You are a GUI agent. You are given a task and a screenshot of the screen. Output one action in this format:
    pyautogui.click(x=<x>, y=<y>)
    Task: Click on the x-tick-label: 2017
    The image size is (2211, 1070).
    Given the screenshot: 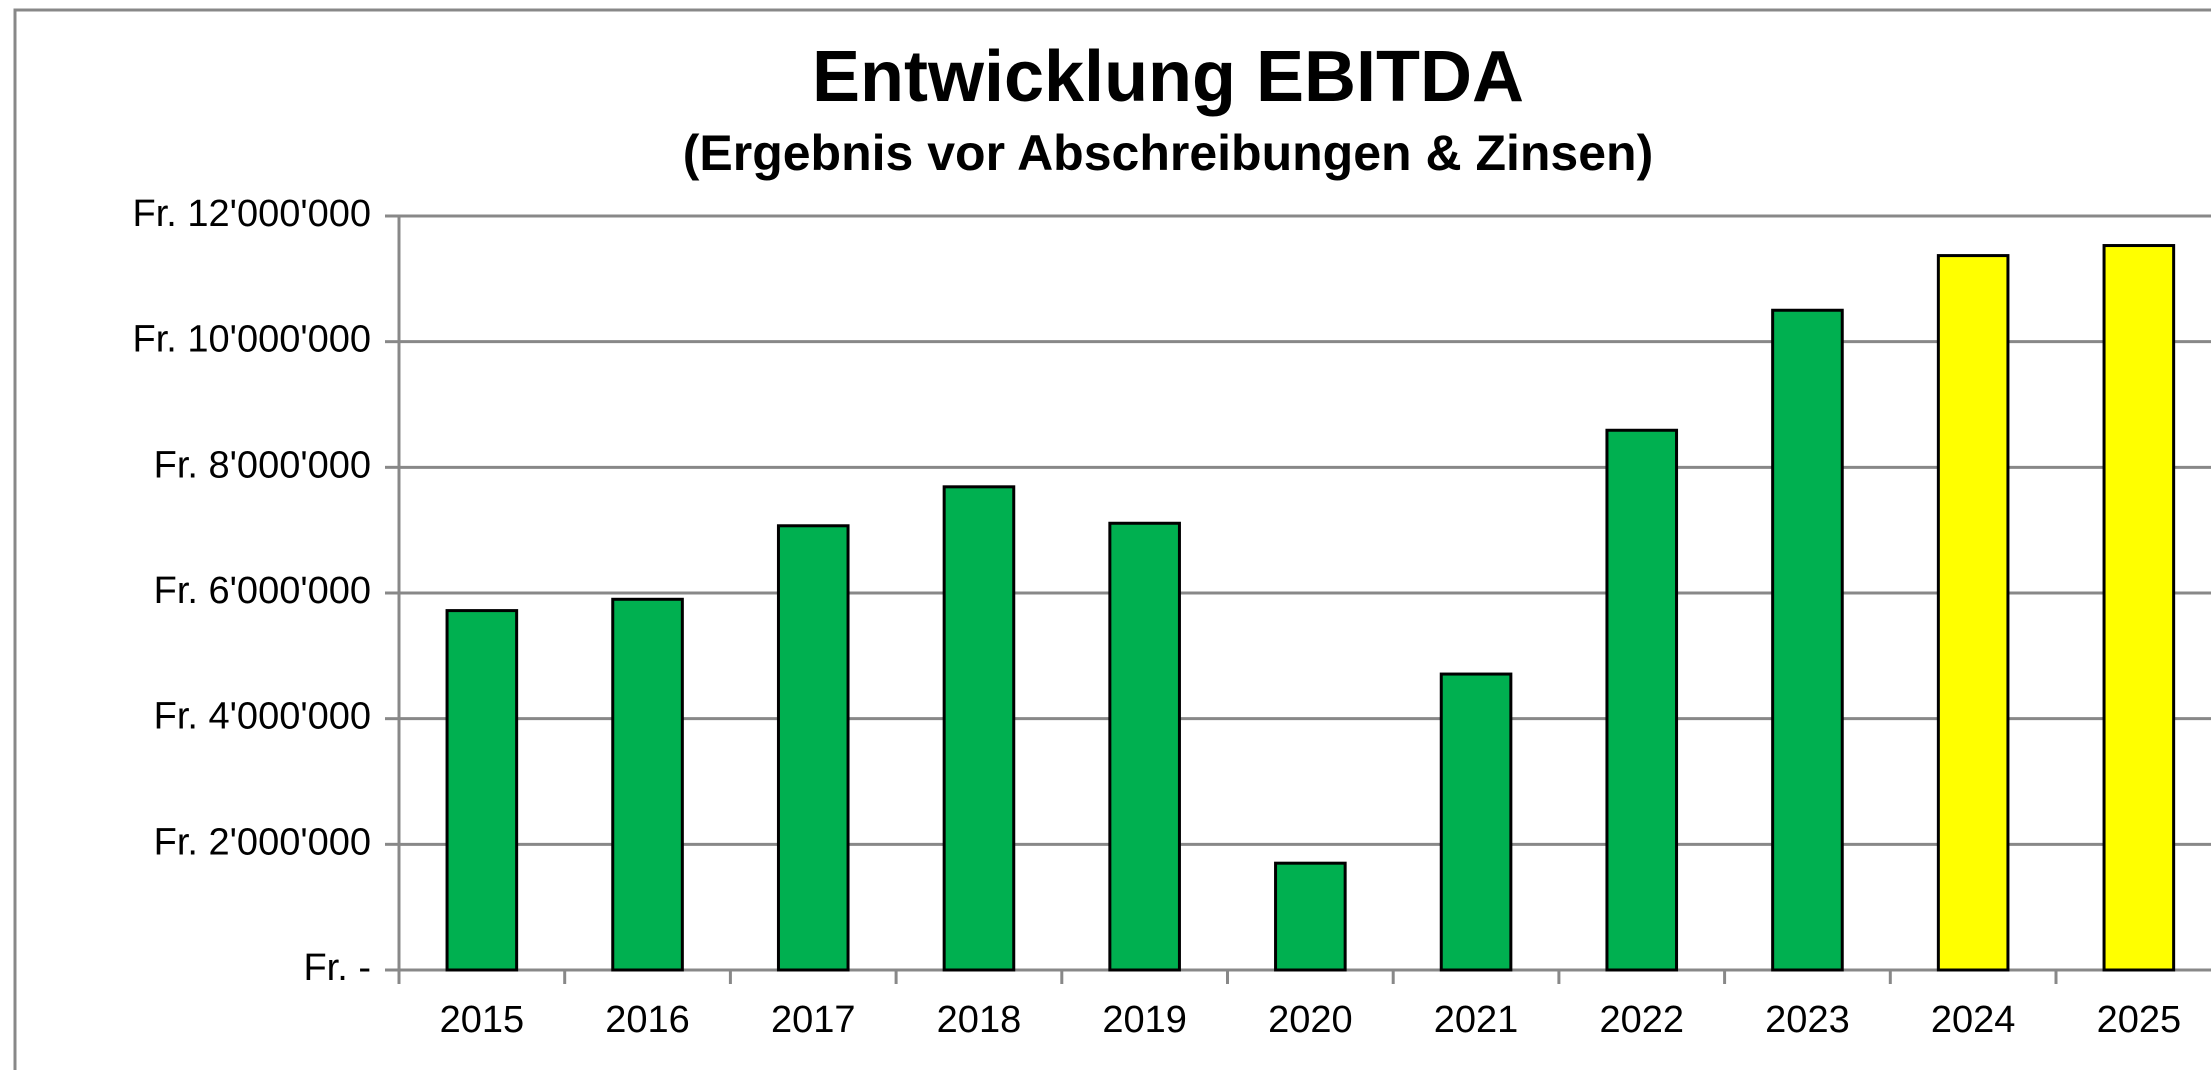 What is the action you would take?
    pyautogui.click(x=813, y=1020)
    